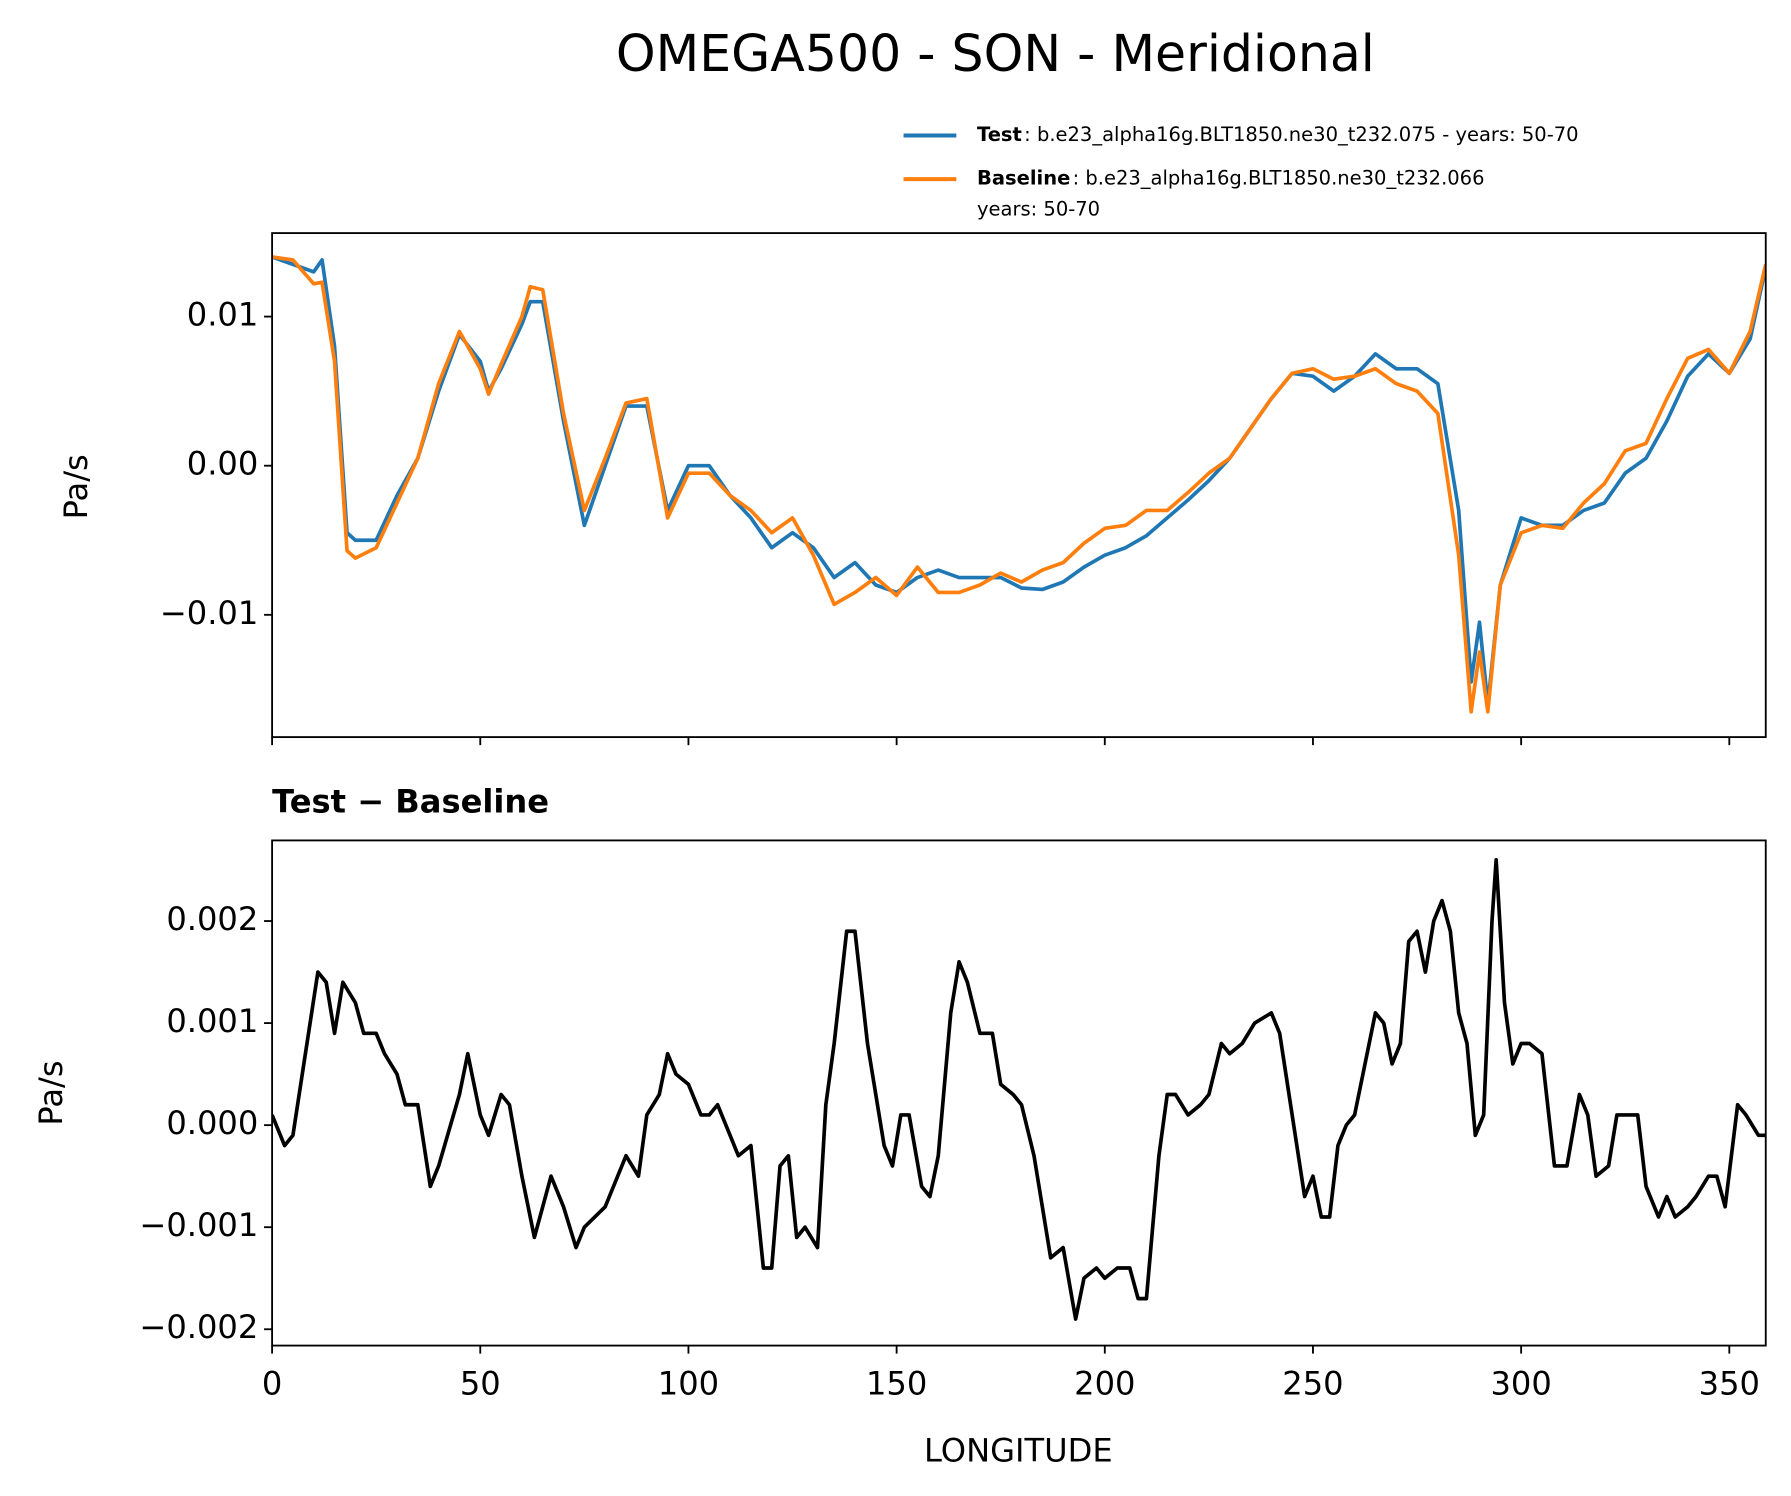  What do you see at coordinates (1729, 1384) in the screenshot?
I see `x-tick-label: 350` at bounding box center [1729, 1384].